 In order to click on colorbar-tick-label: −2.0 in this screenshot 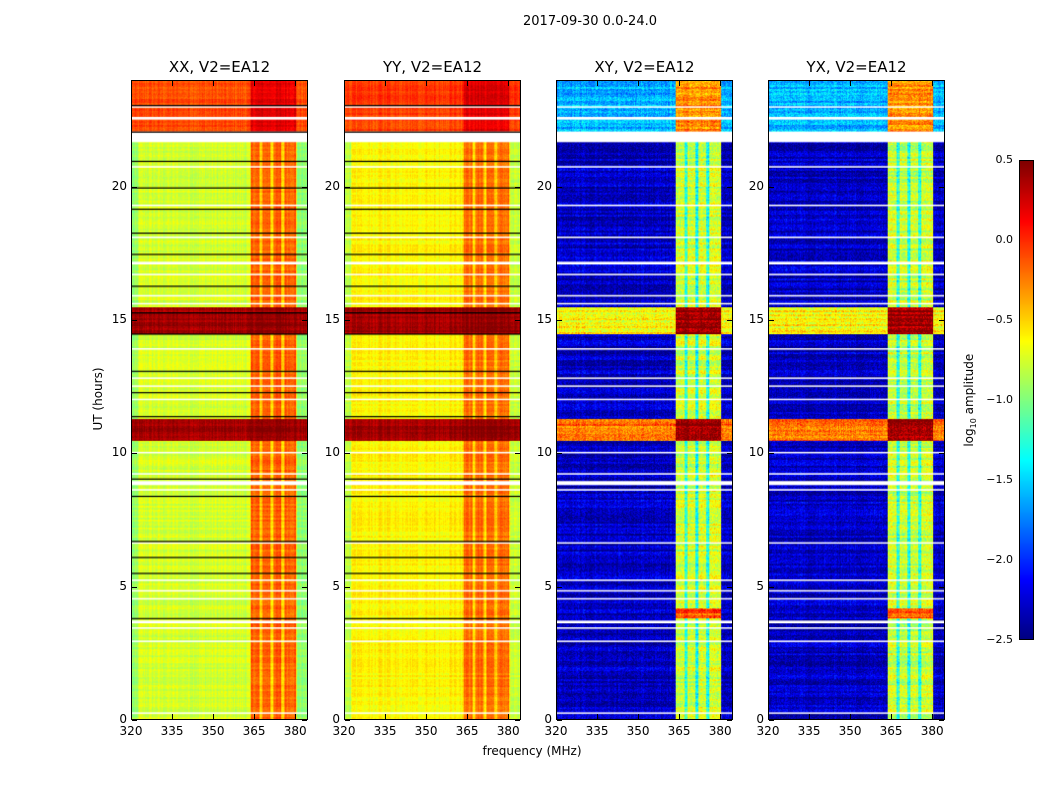, I will do `click(999, 559)`.